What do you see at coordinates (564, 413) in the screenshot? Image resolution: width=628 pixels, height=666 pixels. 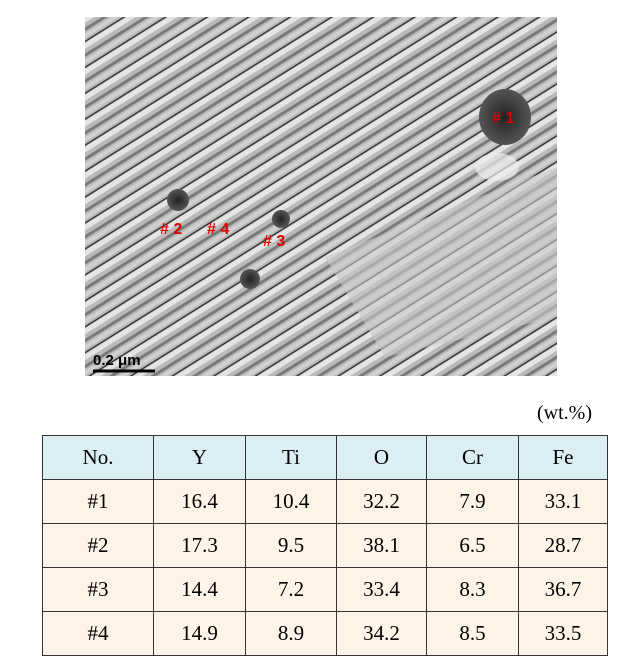 I see `table-unit: (wt.%)` at bounding box center [564, 413].